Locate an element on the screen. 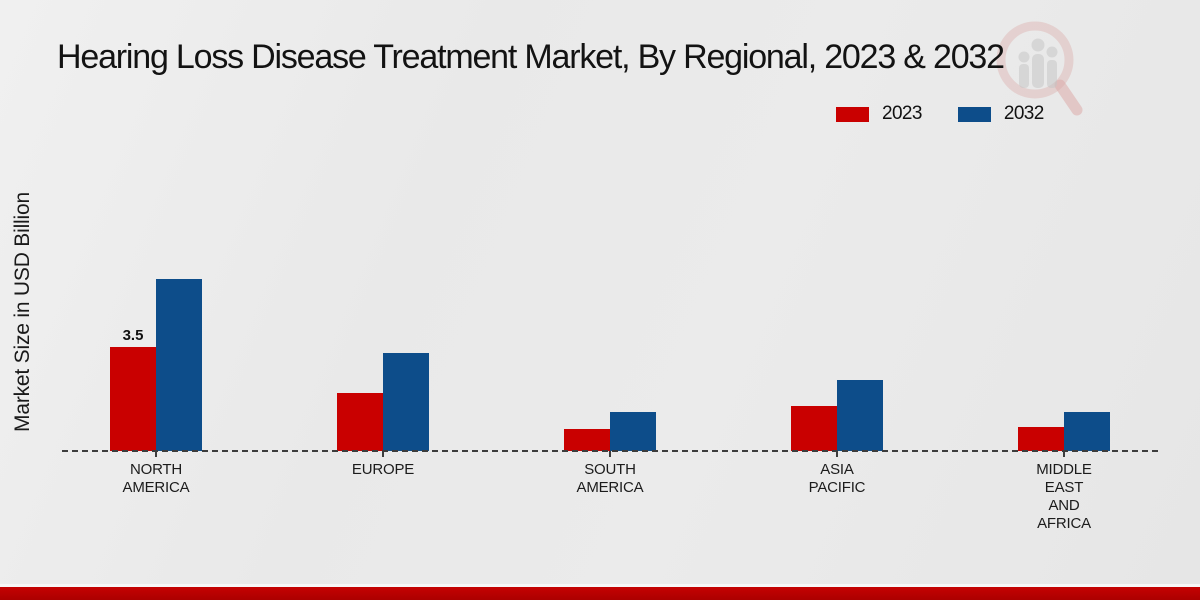 This screenshot has height=600, width=1200. bar-2023-europe is located at coordinates (360, 422).